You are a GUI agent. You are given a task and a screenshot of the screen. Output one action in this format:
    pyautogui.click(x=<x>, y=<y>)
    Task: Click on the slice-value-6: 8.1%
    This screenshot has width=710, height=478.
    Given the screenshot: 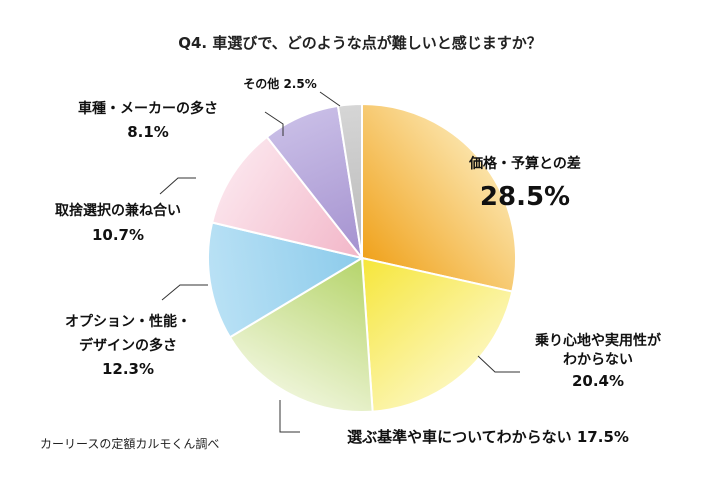 What is the action you would take?
    pyautogui.click(x=148, y=132)
    